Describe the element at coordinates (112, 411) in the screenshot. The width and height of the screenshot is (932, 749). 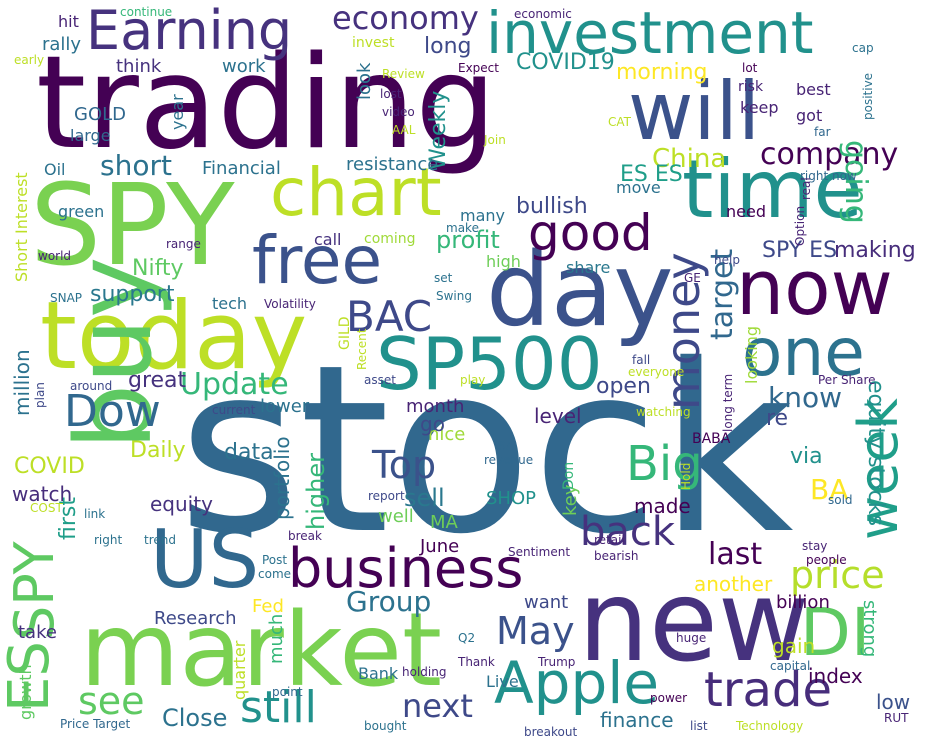
I see `word-dow: Dow` at that location.